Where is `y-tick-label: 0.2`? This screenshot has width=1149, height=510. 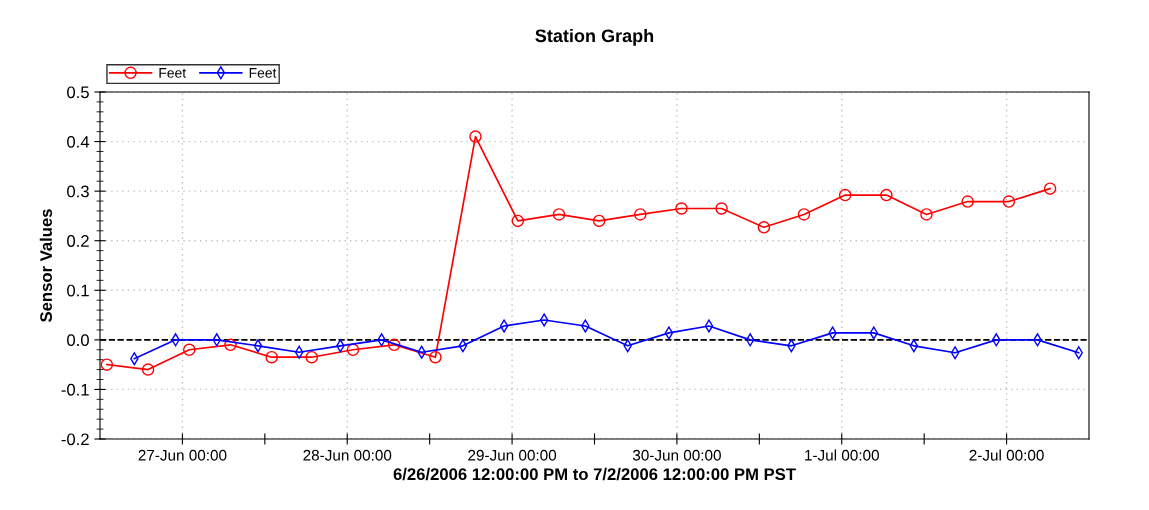
y-tick-label: 0.2 is located at coordinates (78, 241).